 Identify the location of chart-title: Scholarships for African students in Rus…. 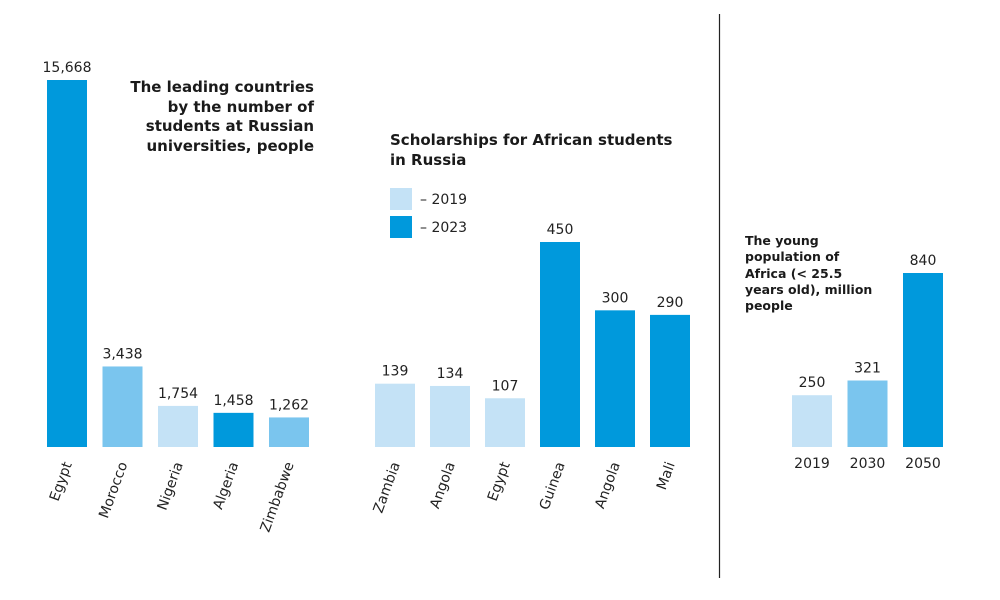
(531, 150).